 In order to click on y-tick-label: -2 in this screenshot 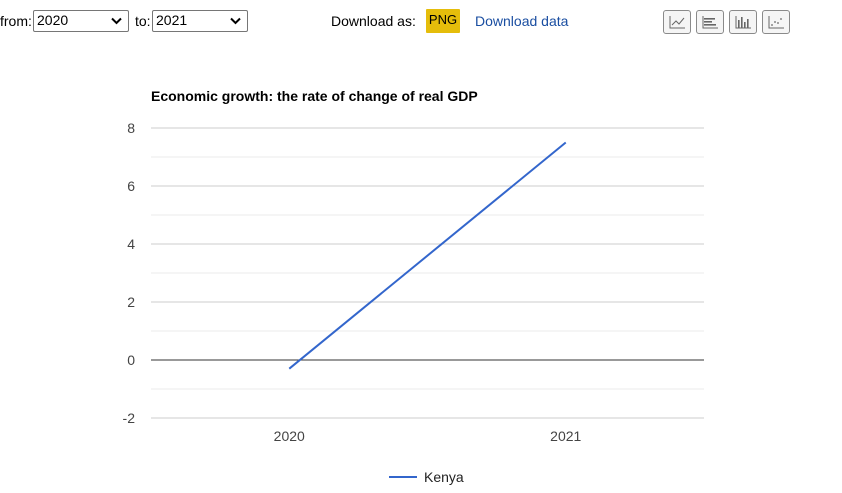, I will do `click(129, 418)`.